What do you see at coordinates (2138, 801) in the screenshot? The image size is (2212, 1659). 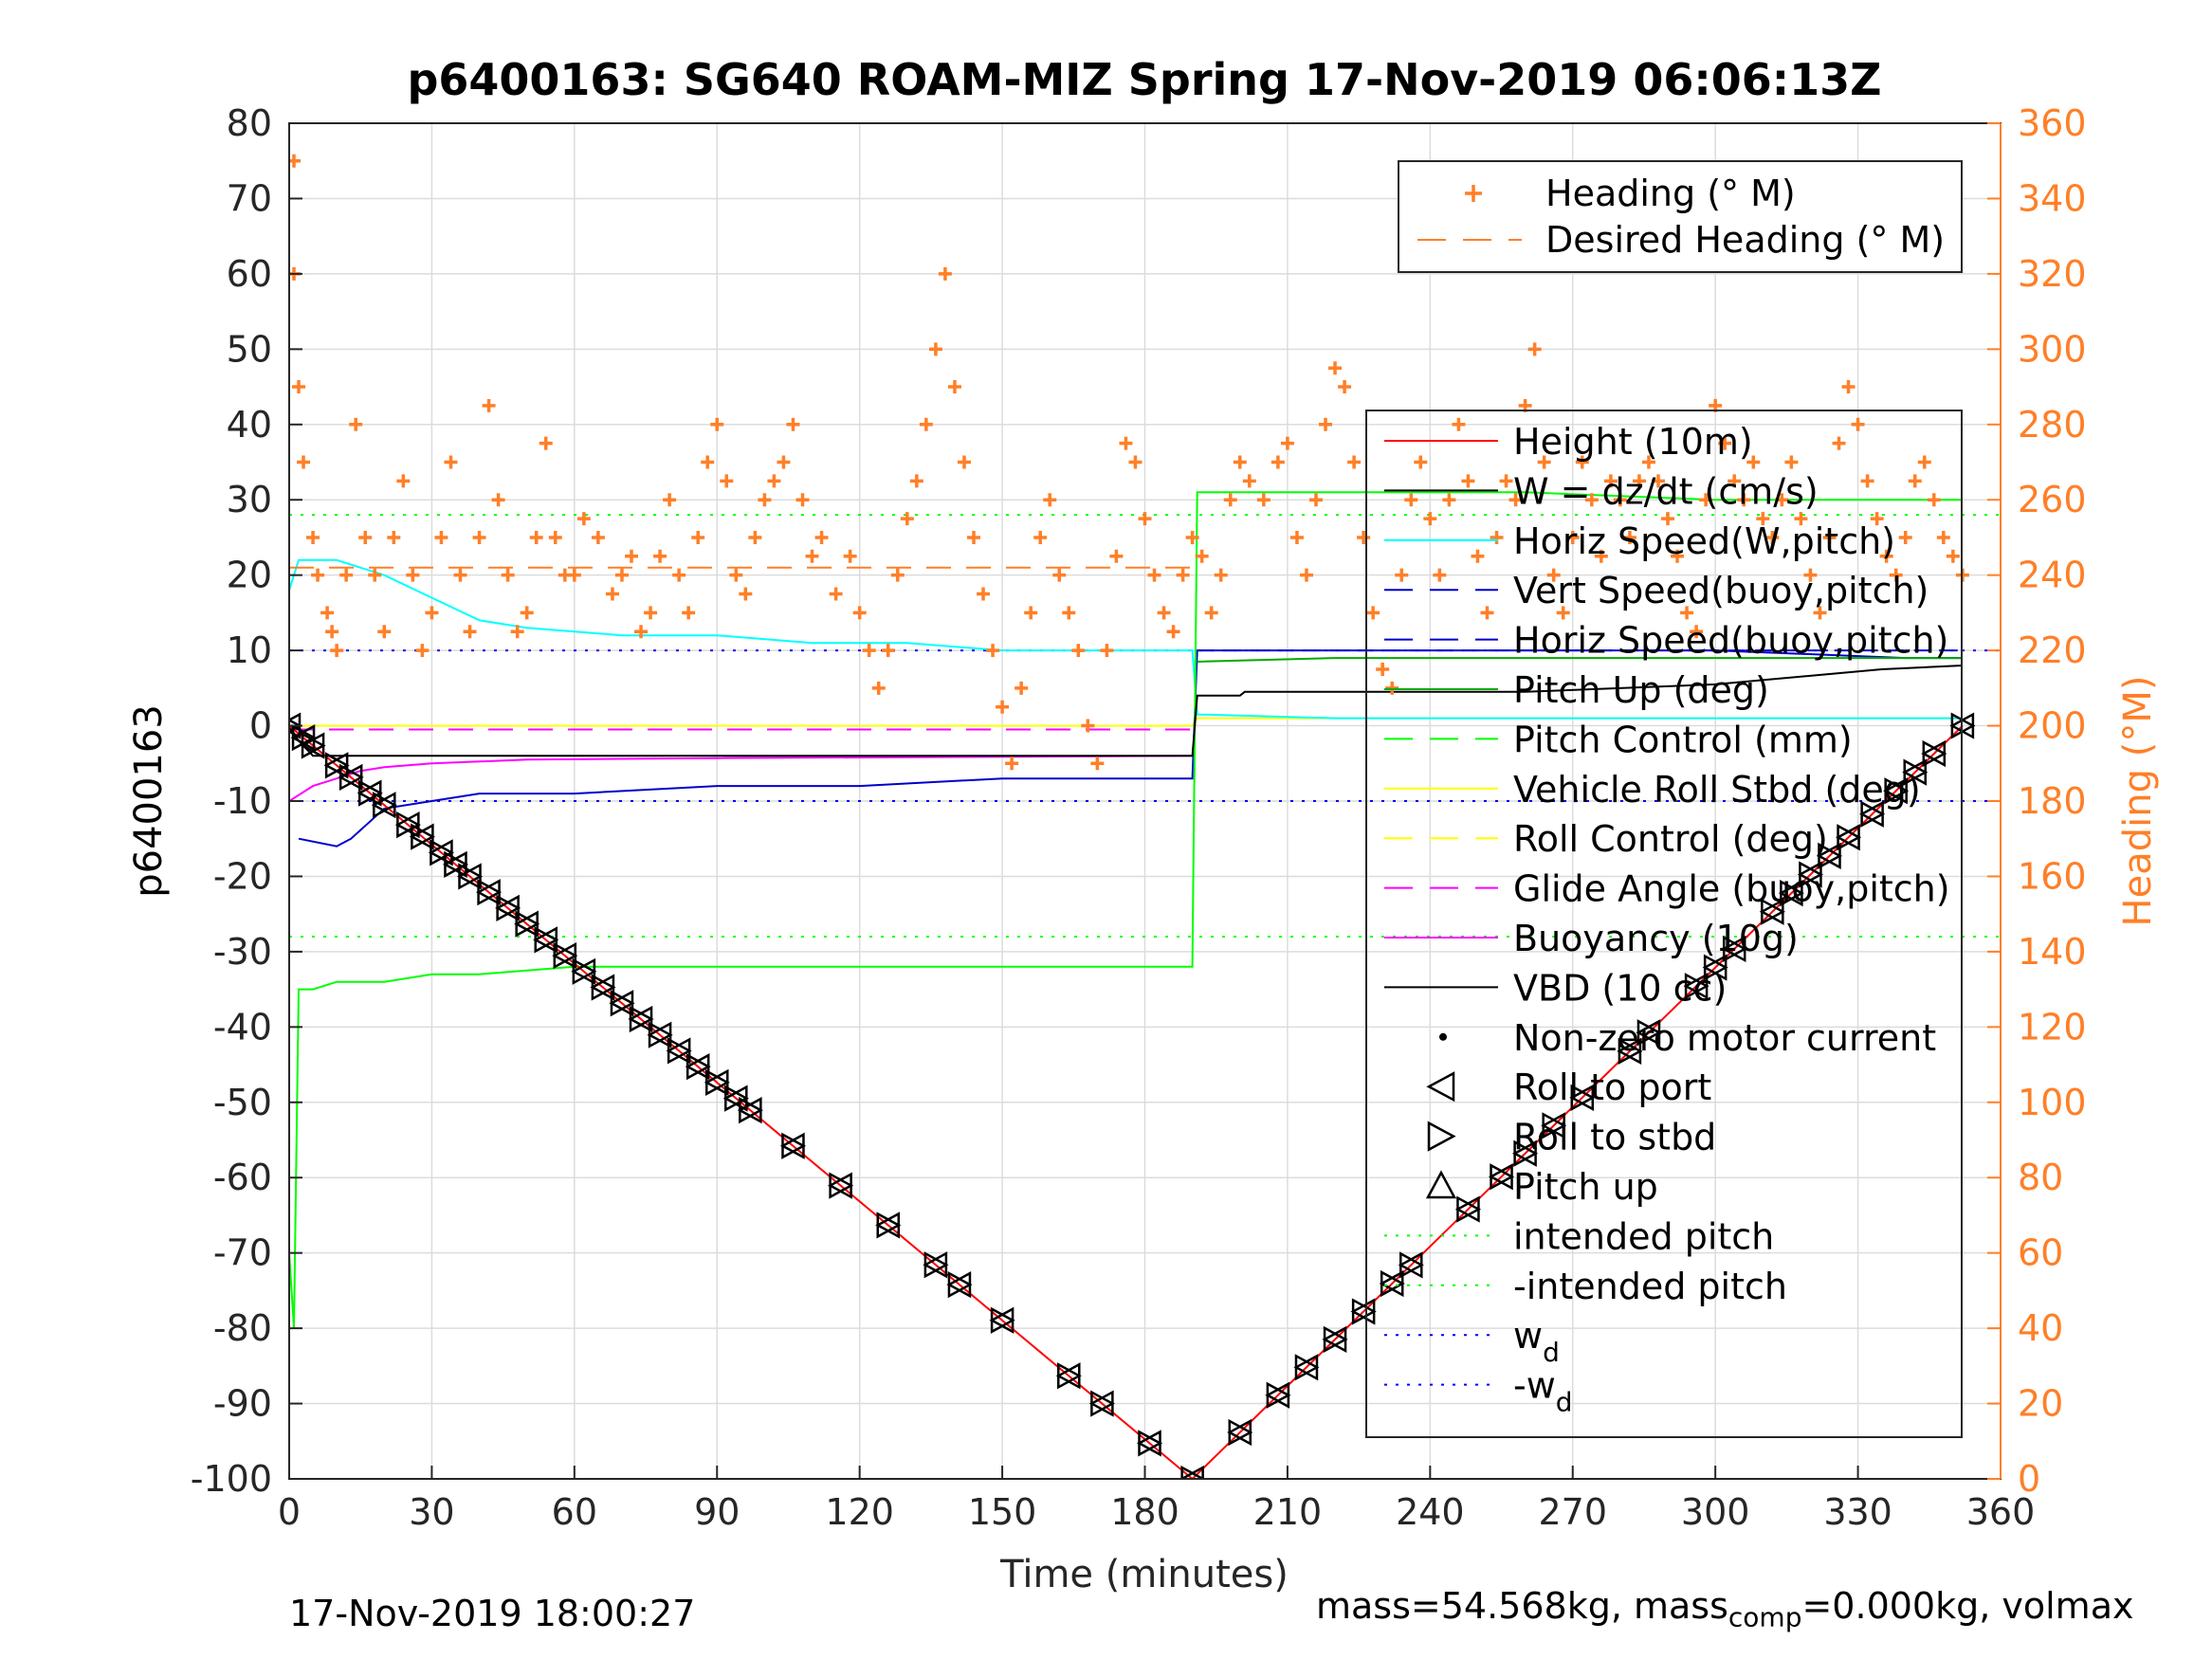 I see `y2-axis-label: Heading (°M)` at bounding box center [2138, 801].